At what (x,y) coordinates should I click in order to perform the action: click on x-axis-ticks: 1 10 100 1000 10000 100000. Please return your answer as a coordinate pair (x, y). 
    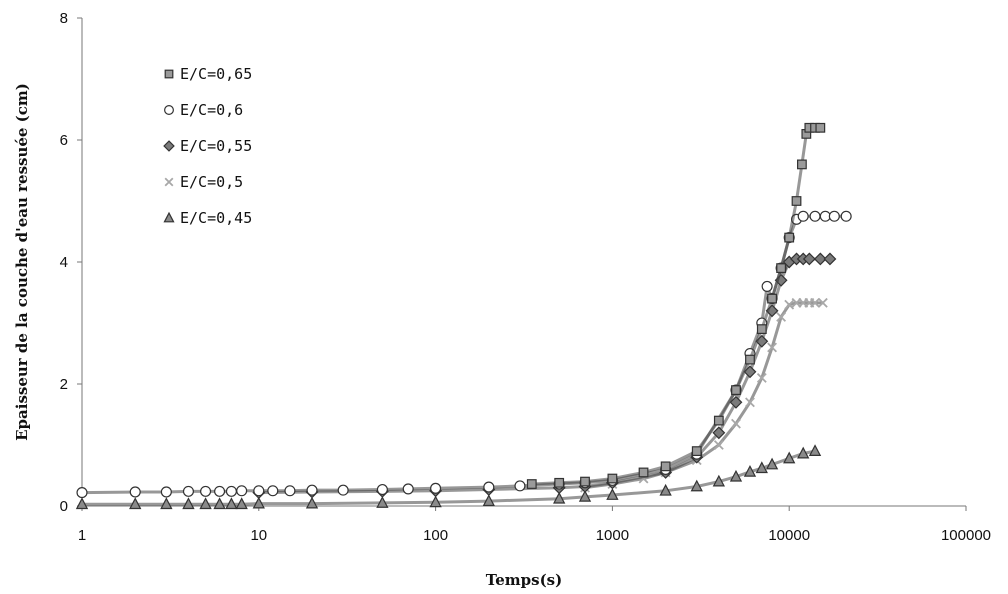
    Looking at the image, I should click on (534, 525).